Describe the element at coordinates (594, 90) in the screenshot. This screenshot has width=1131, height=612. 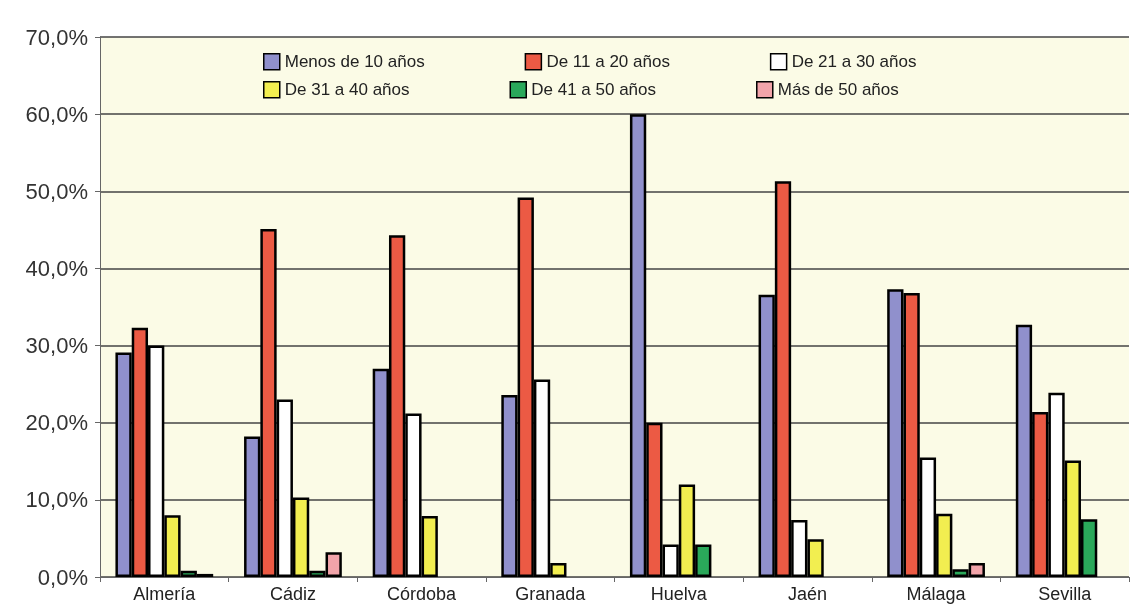
I see `legend-label: De 41 a 50 años` at that location.